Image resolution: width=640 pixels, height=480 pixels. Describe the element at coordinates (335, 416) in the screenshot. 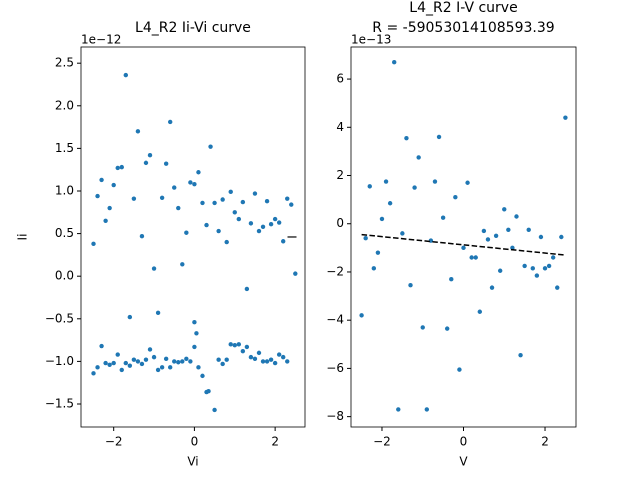

I see `y-tick-label: −8` at that location.